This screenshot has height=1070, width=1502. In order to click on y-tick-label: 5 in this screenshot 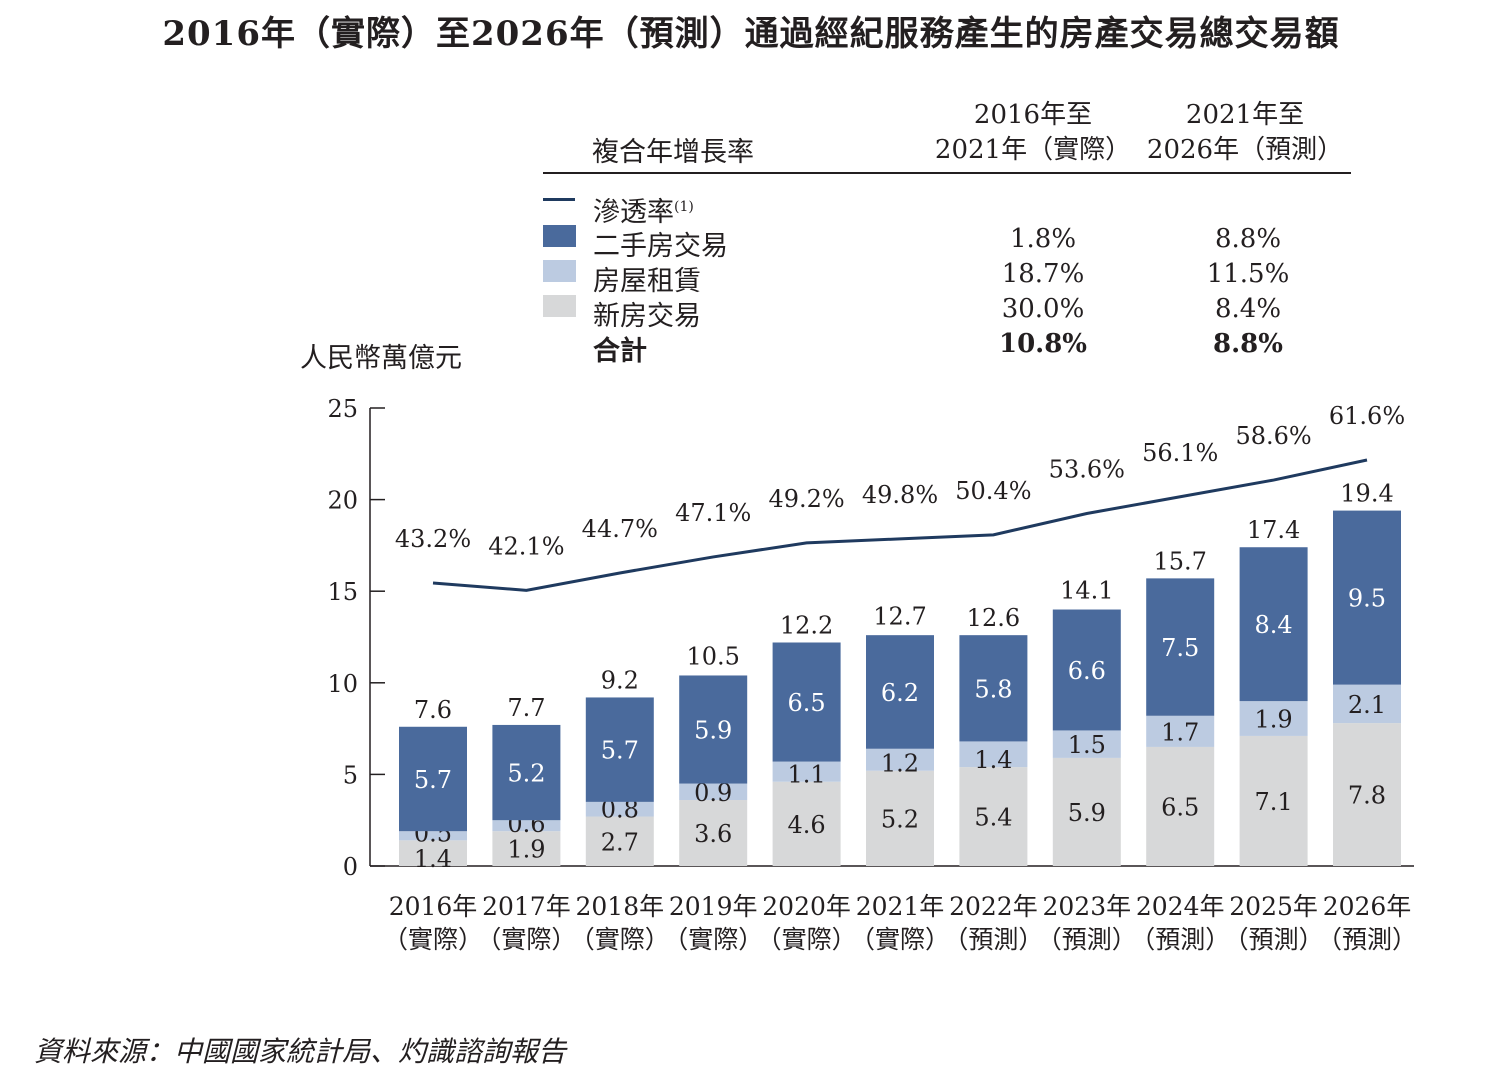, I will do `click(350, 775)`.